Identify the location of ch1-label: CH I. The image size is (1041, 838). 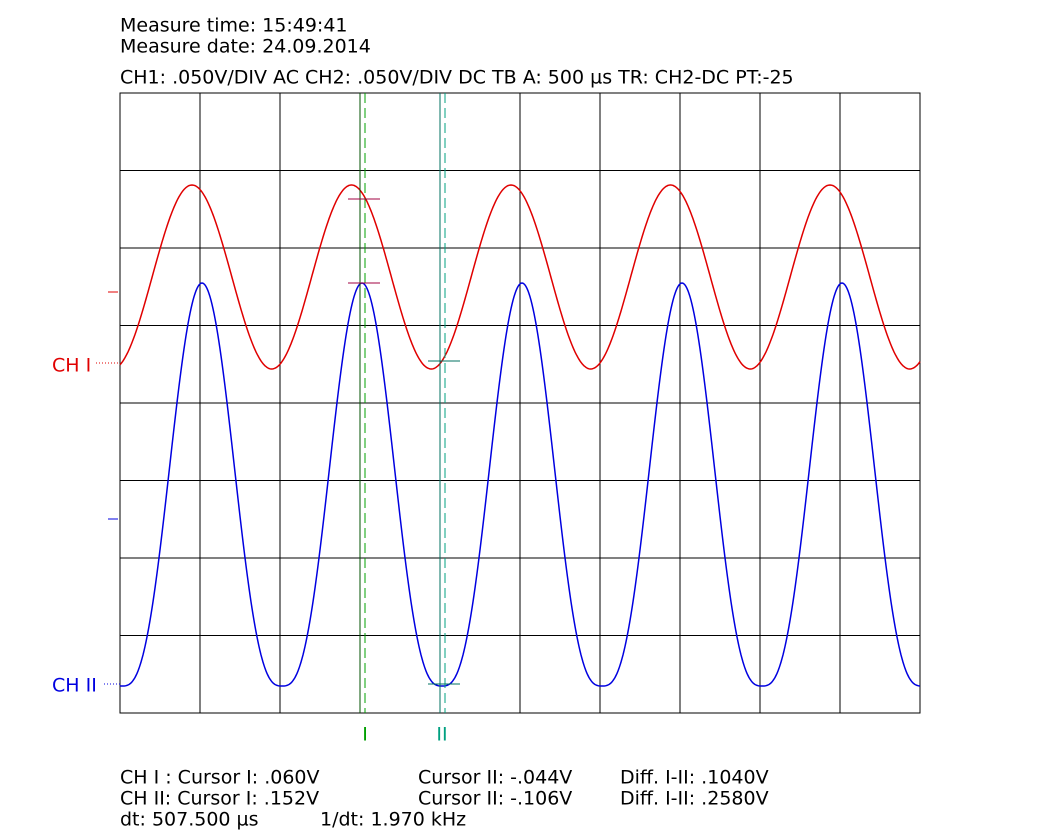
(71, 366).